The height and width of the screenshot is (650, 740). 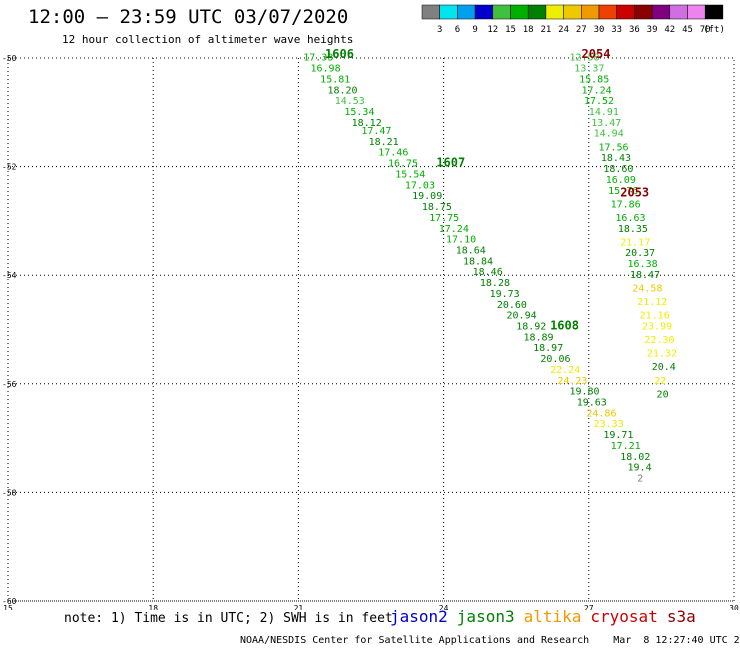 What do you see at coordinates (623, 191) in the screenshot?
I see `wave-height-point: 15.76` at bounding box center [623, 191].